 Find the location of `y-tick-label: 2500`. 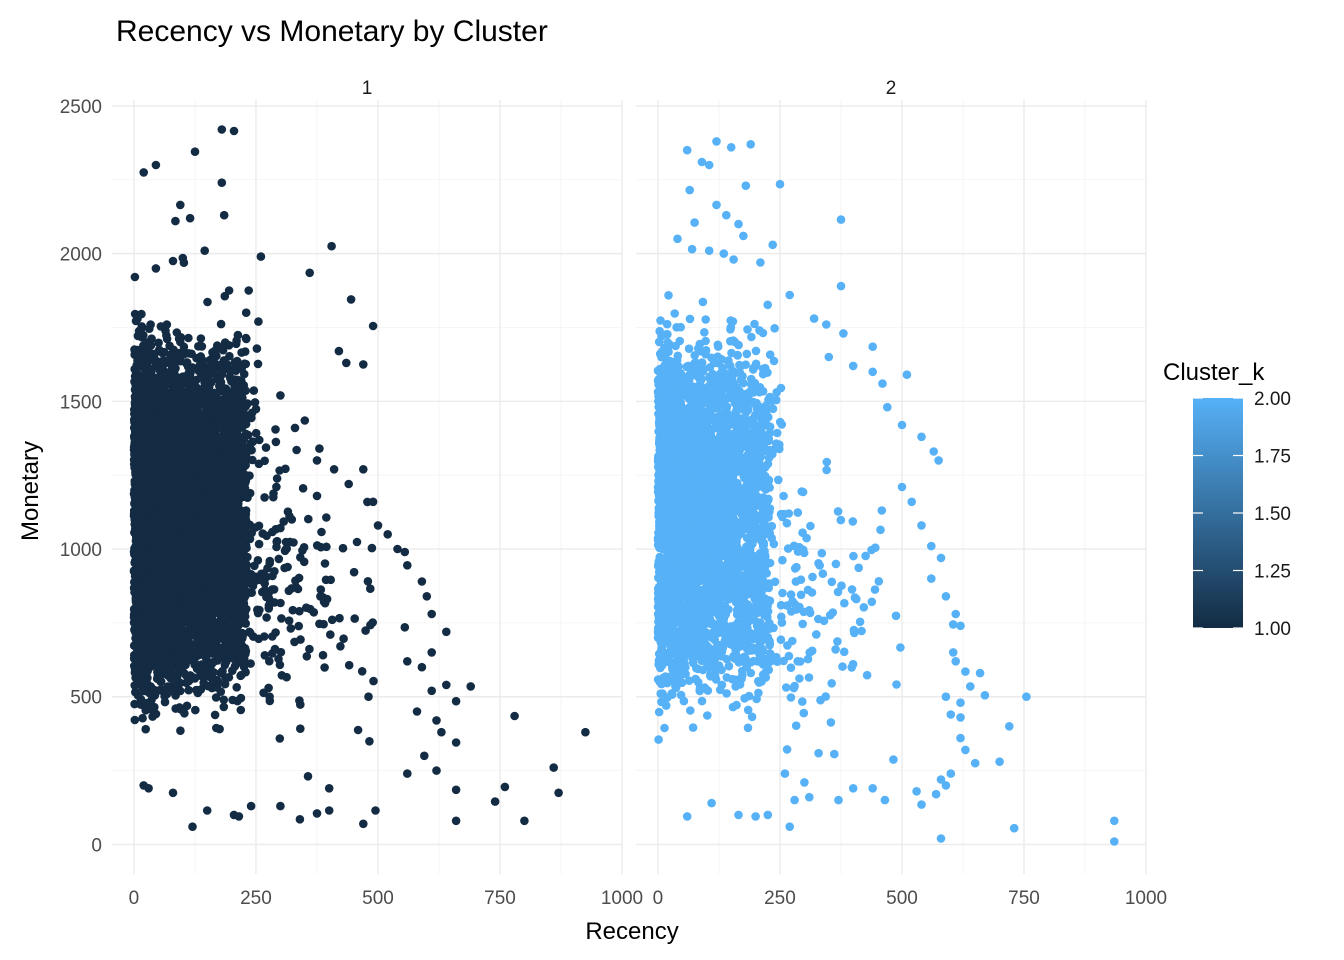

y-tick-label: 2500 is located at coordinates (81, 107).